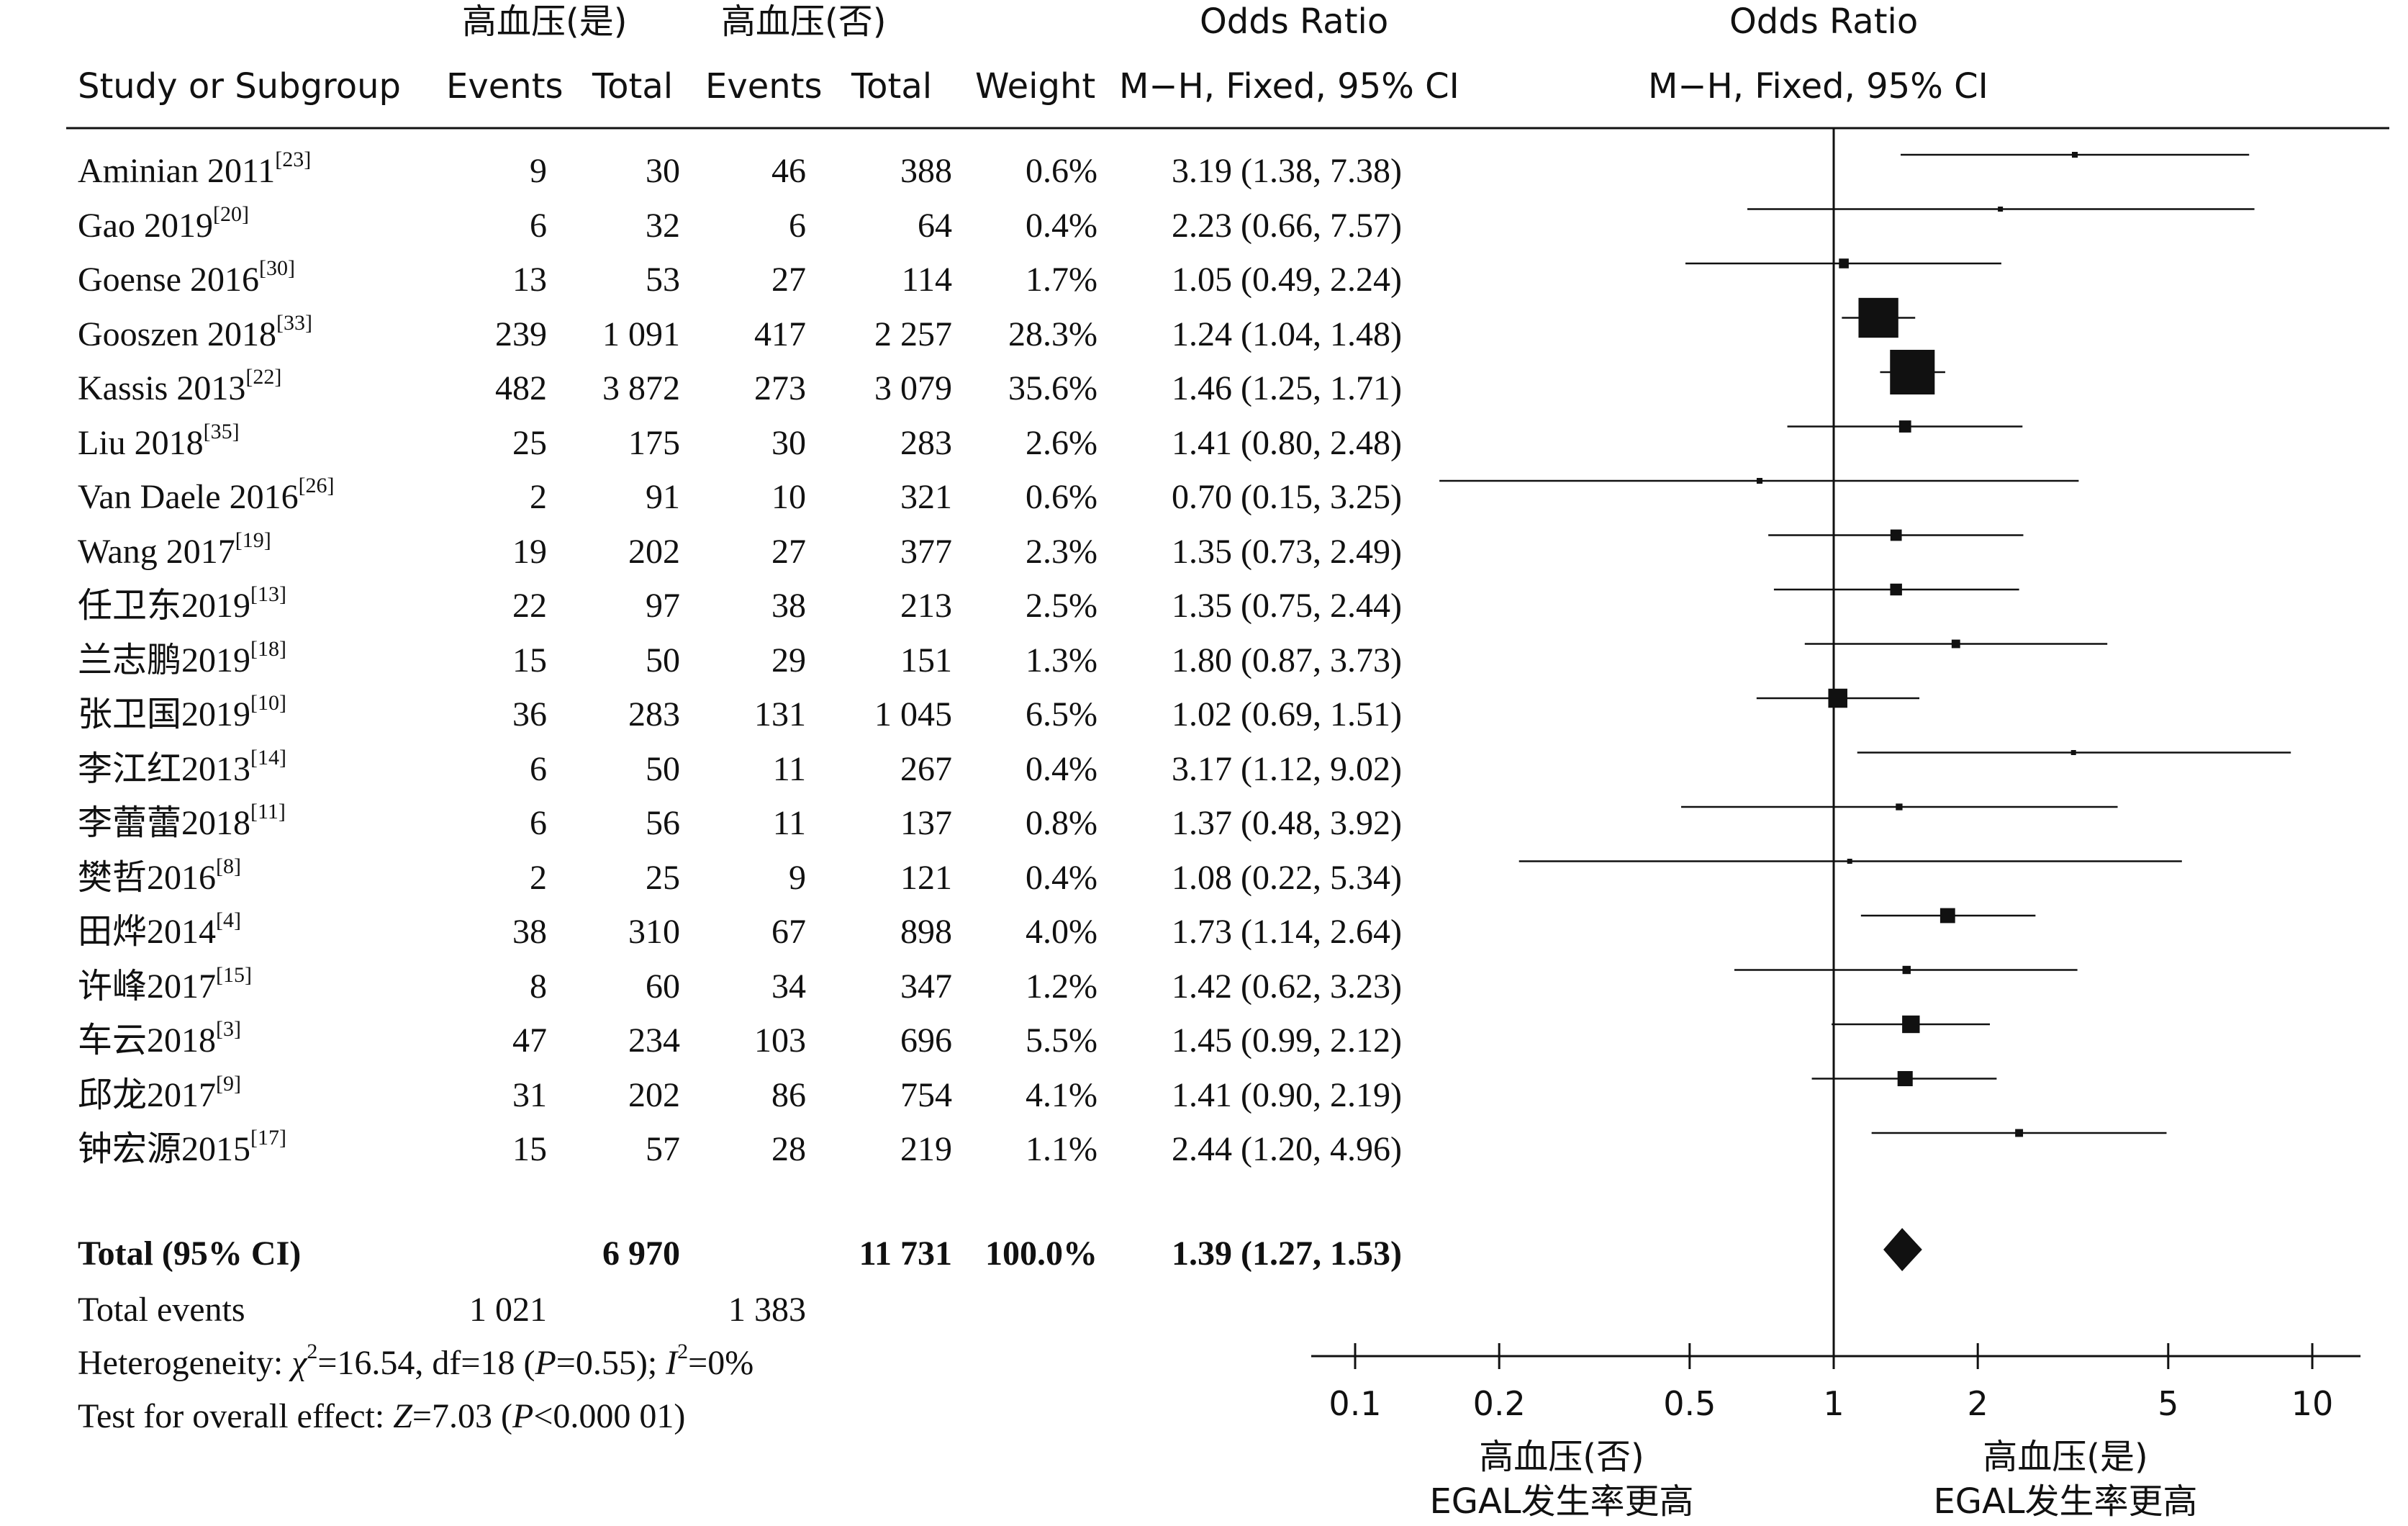 The height and width of the screenshot is (1526, 2408). I want to click on study-total-yes: 310, so click(654, 932).